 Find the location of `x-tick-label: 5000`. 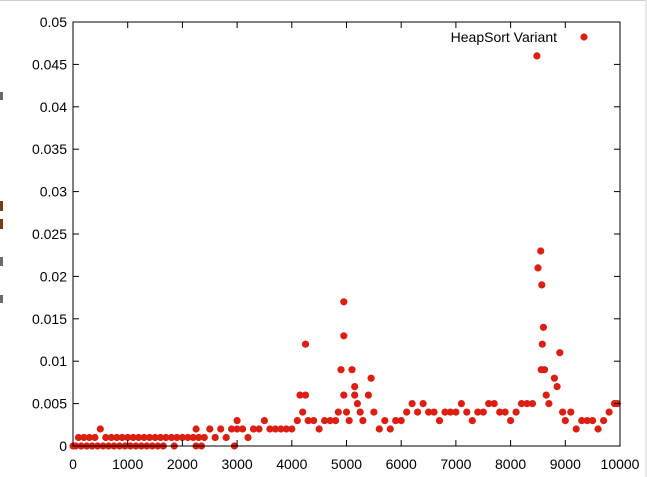

x-tick-label: 5000 is located at coordinates (346, 464).